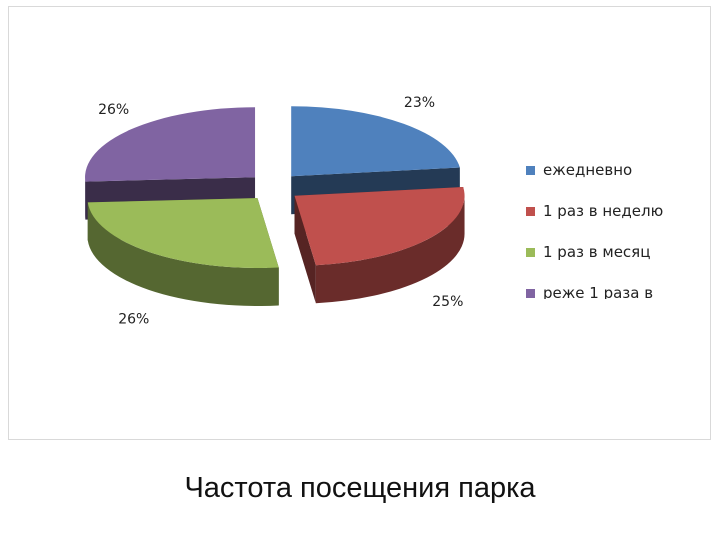 This screenshot has width=720, height=540. I want to click on pie-slice-weekly-wall-end, so click(305, 249).